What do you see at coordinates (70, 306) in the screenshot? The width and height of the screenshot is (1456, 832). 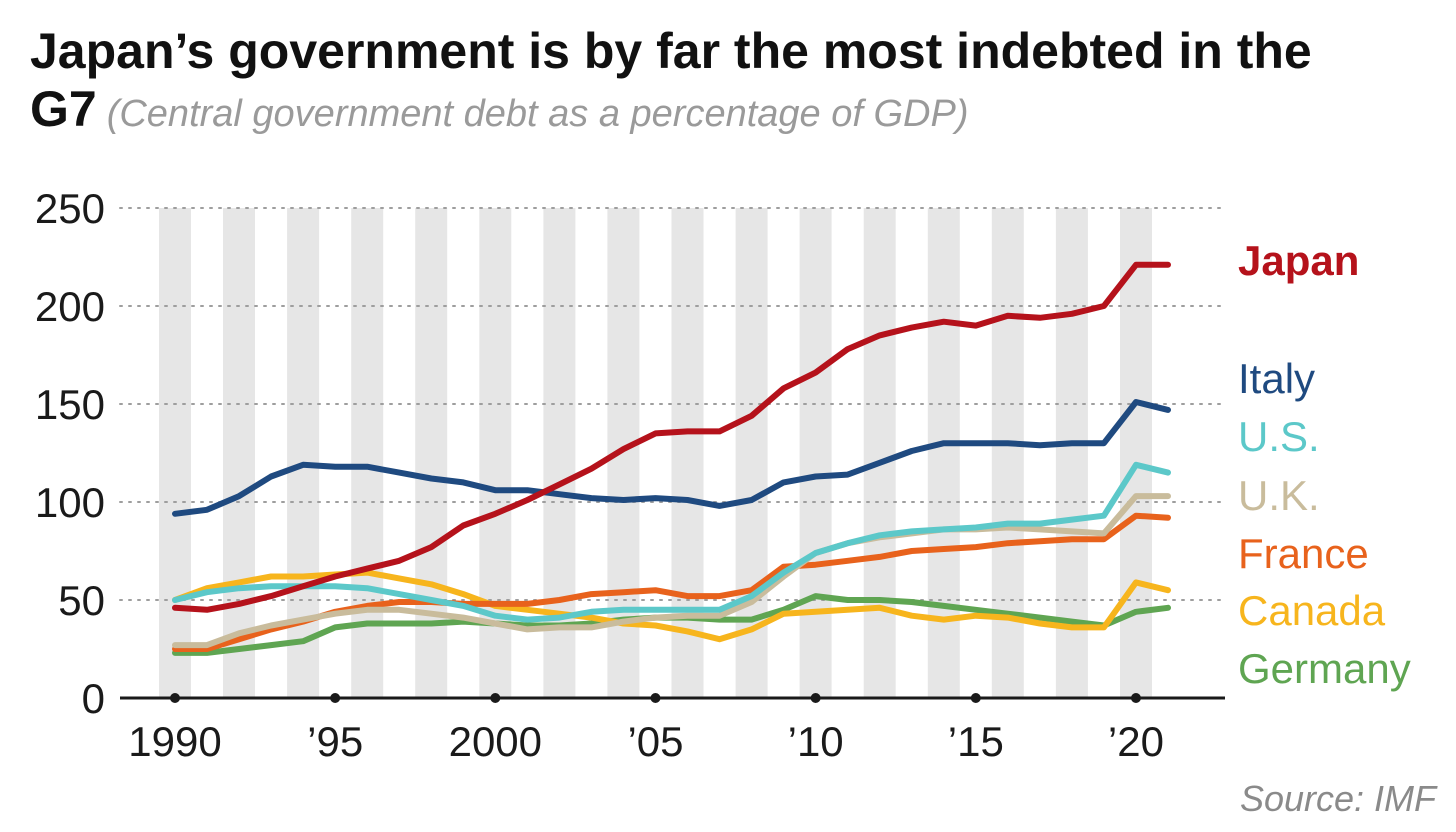 I see `y-tick-label: 200` at bounding box center [70, 306].